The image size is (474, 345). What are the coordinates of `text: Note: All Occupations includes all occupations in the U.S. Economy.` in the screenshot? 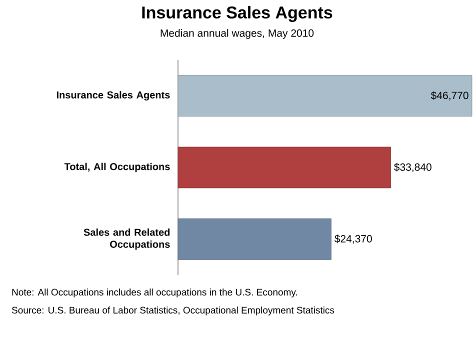 It's located at (154, 293).